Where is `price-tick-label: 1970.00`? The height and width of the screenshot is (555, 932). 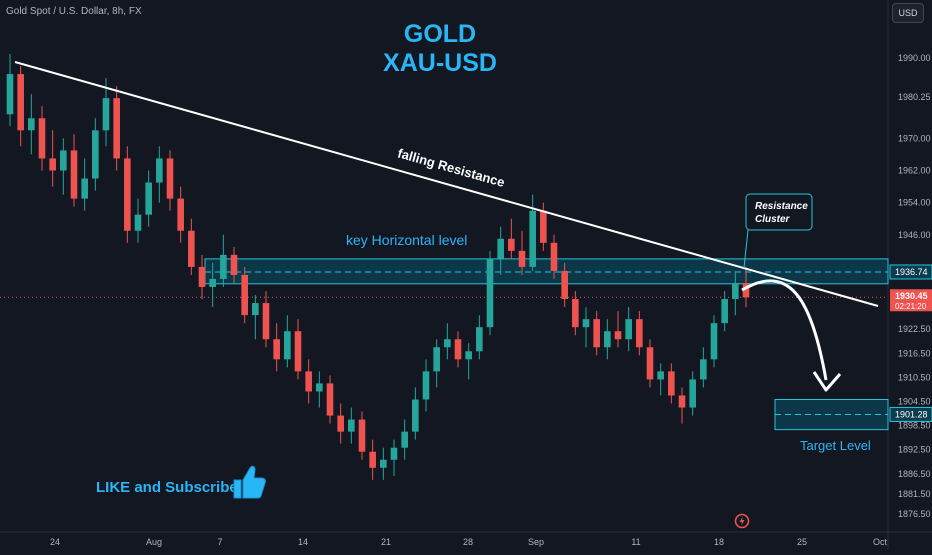 price-tick-label: 1970.00 is located at coordinates (914, 138).